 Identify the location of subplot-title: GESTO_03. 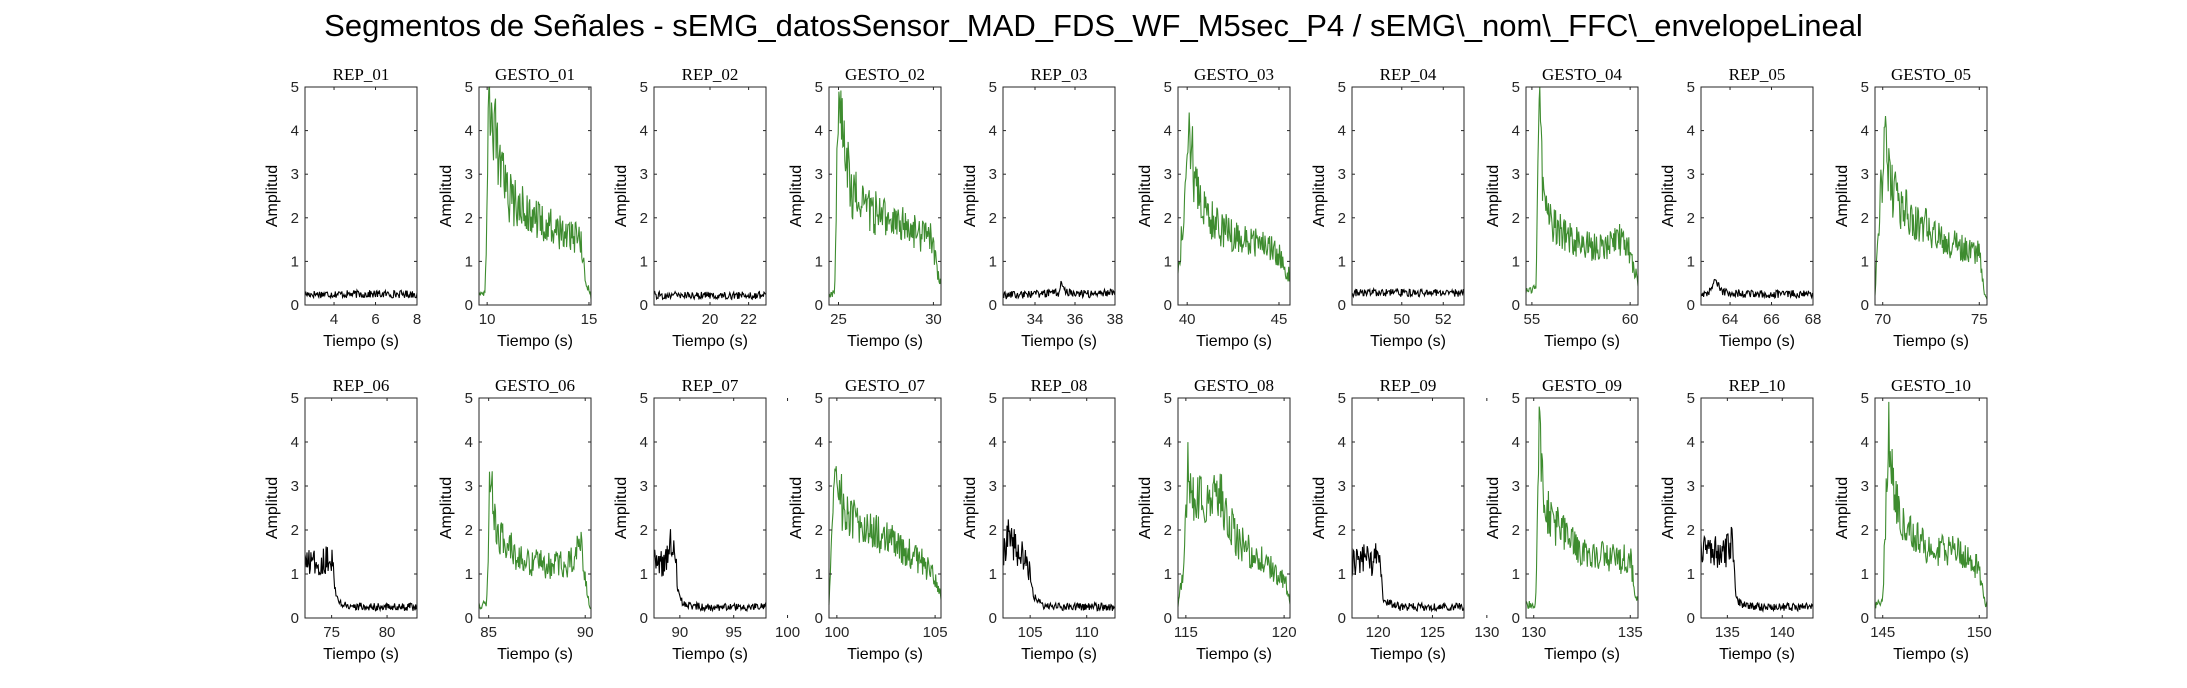
(1234, 74).